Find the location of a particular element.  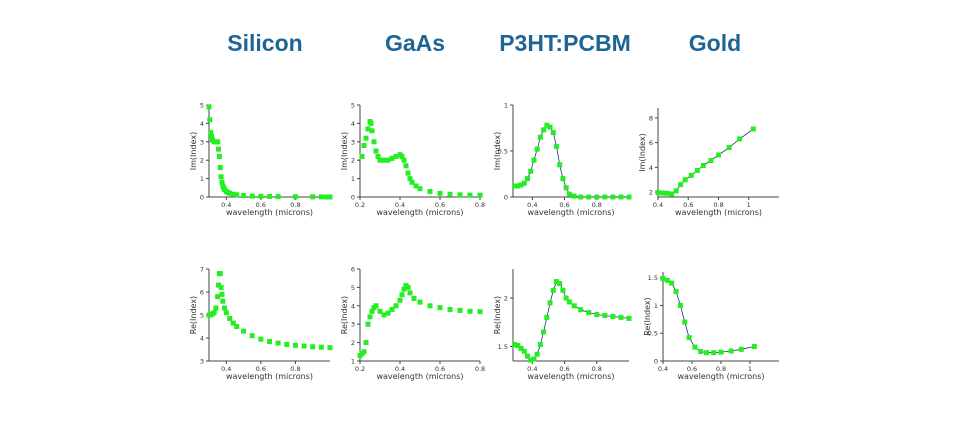

title-gaas: GaAs is located at coordinates (415, 43).